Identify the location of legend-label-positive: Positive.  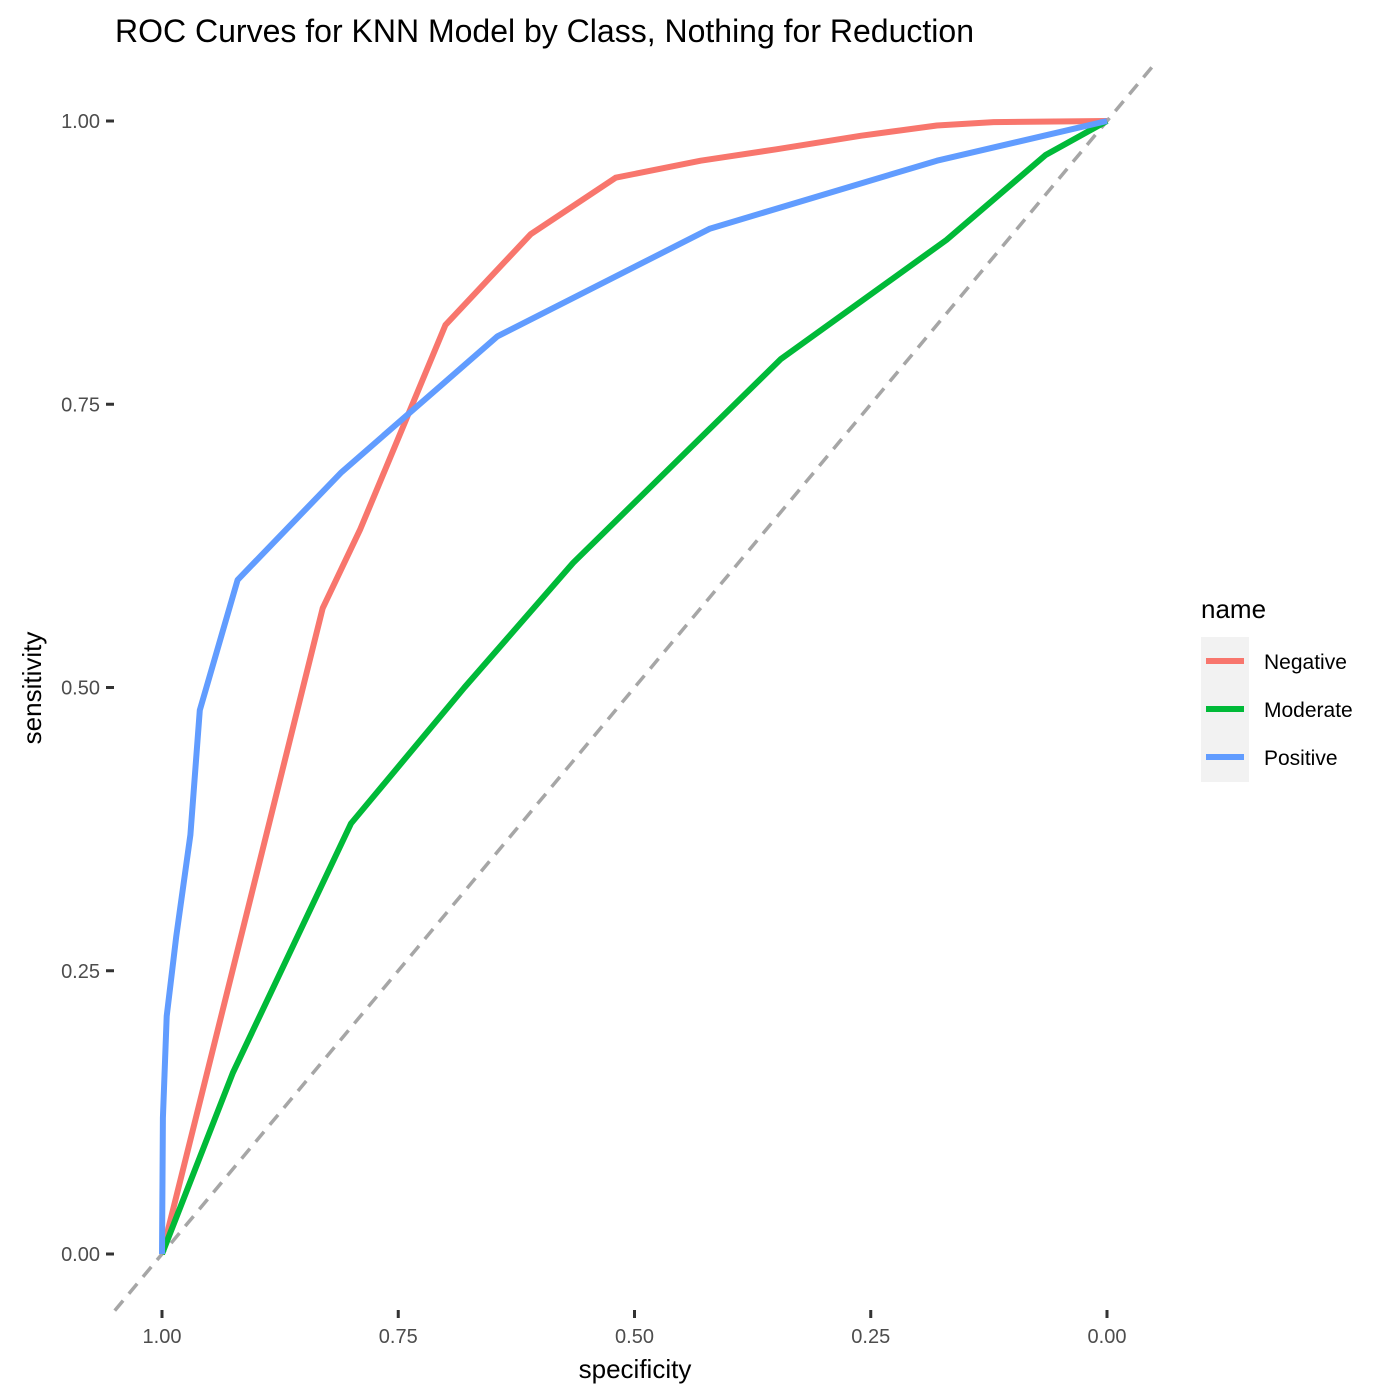
(1301, 758).